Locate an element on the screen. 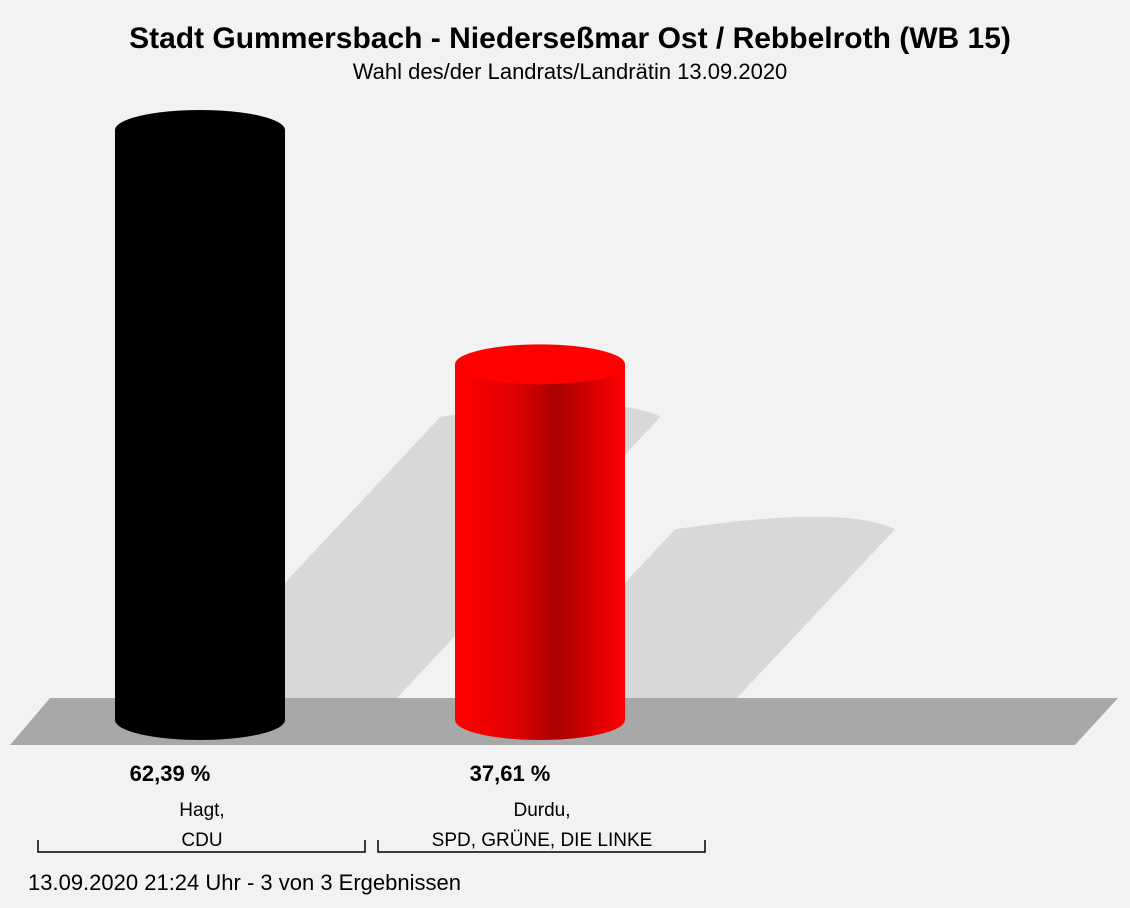  x-tick-label: Durdu, SPD, GRÜNE, DIE LINKE is located at coordinates (542, 825).